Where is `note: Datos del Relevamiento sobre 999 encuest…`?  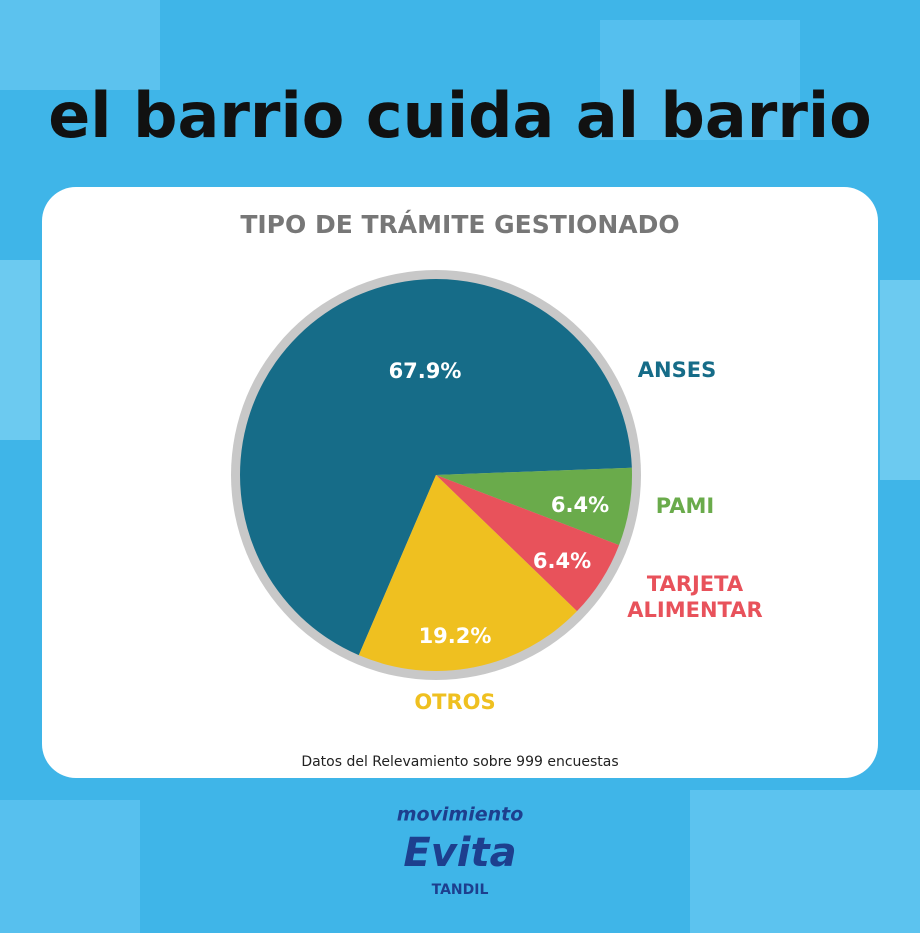 note: Datos del Relevamiento sobre 999 encuest… is located at coordinates (459, 762).